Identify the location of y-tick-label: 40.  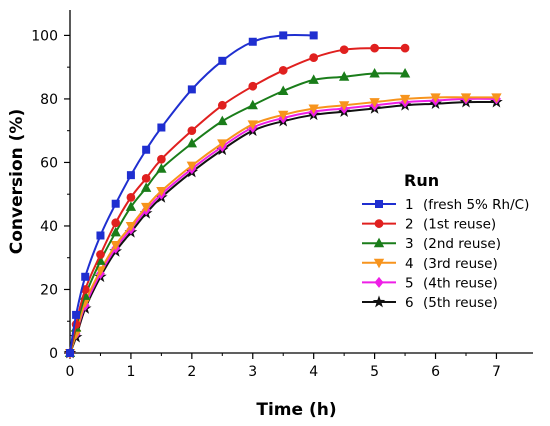
(49, 227).